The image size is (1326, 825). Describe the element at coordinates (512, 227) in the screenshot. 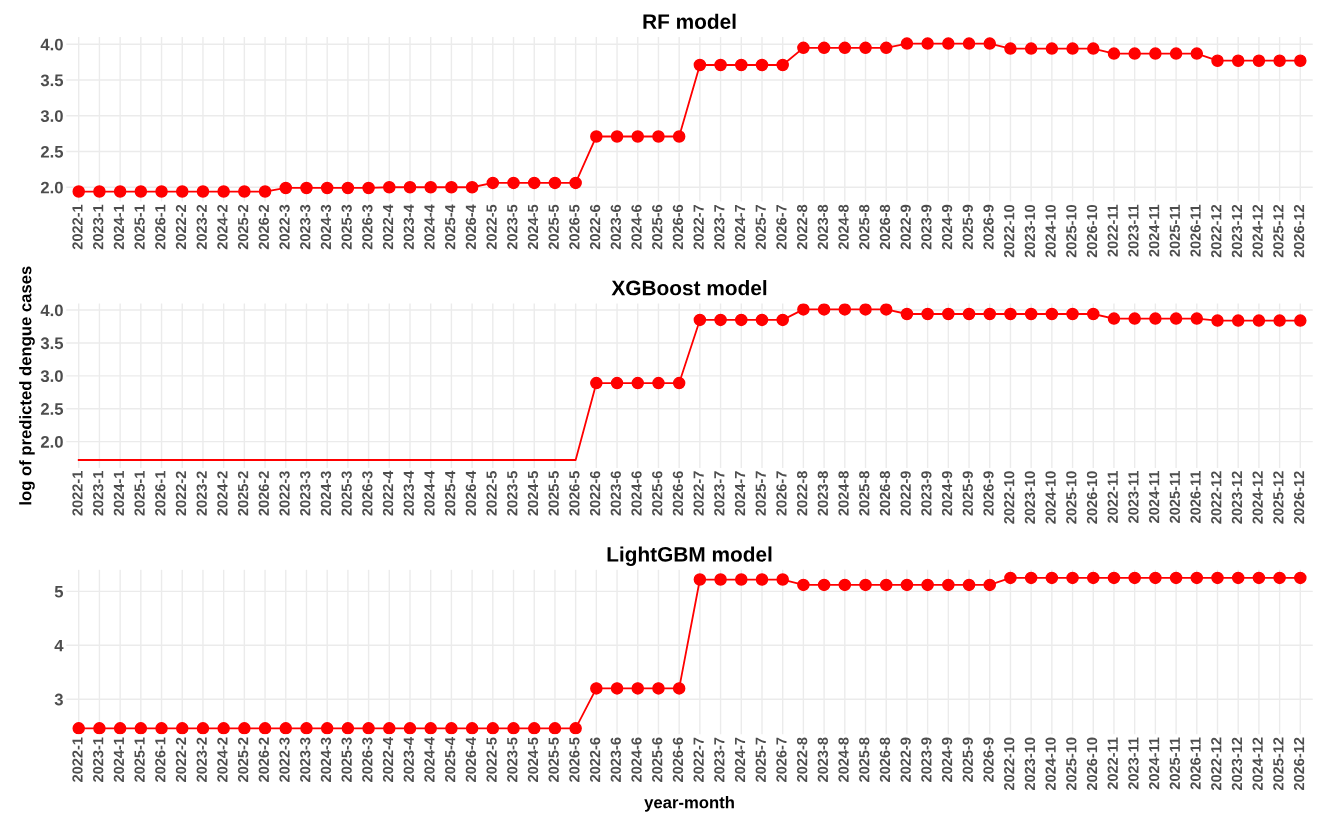

I see `x-tick-label: 2023-5` at that location.